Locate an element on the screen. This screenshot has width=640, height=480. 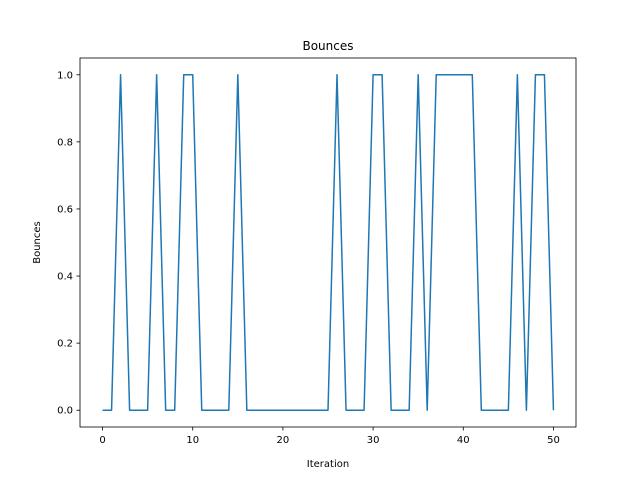
y-axis-label: Bounces is located at coordinates (37, 242).